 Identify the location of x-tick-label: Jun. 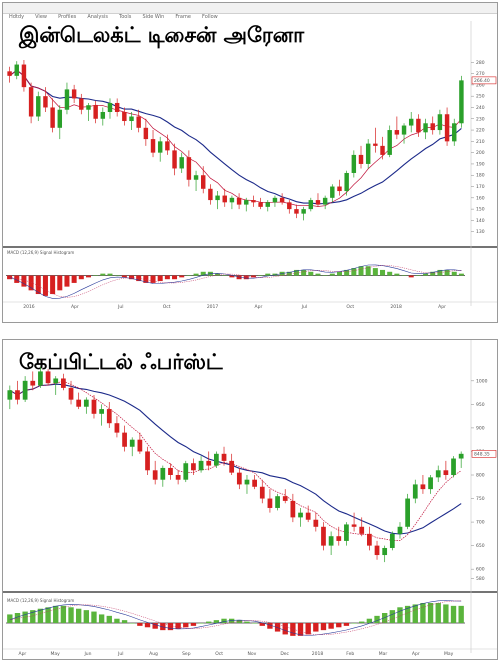
(87, 654).